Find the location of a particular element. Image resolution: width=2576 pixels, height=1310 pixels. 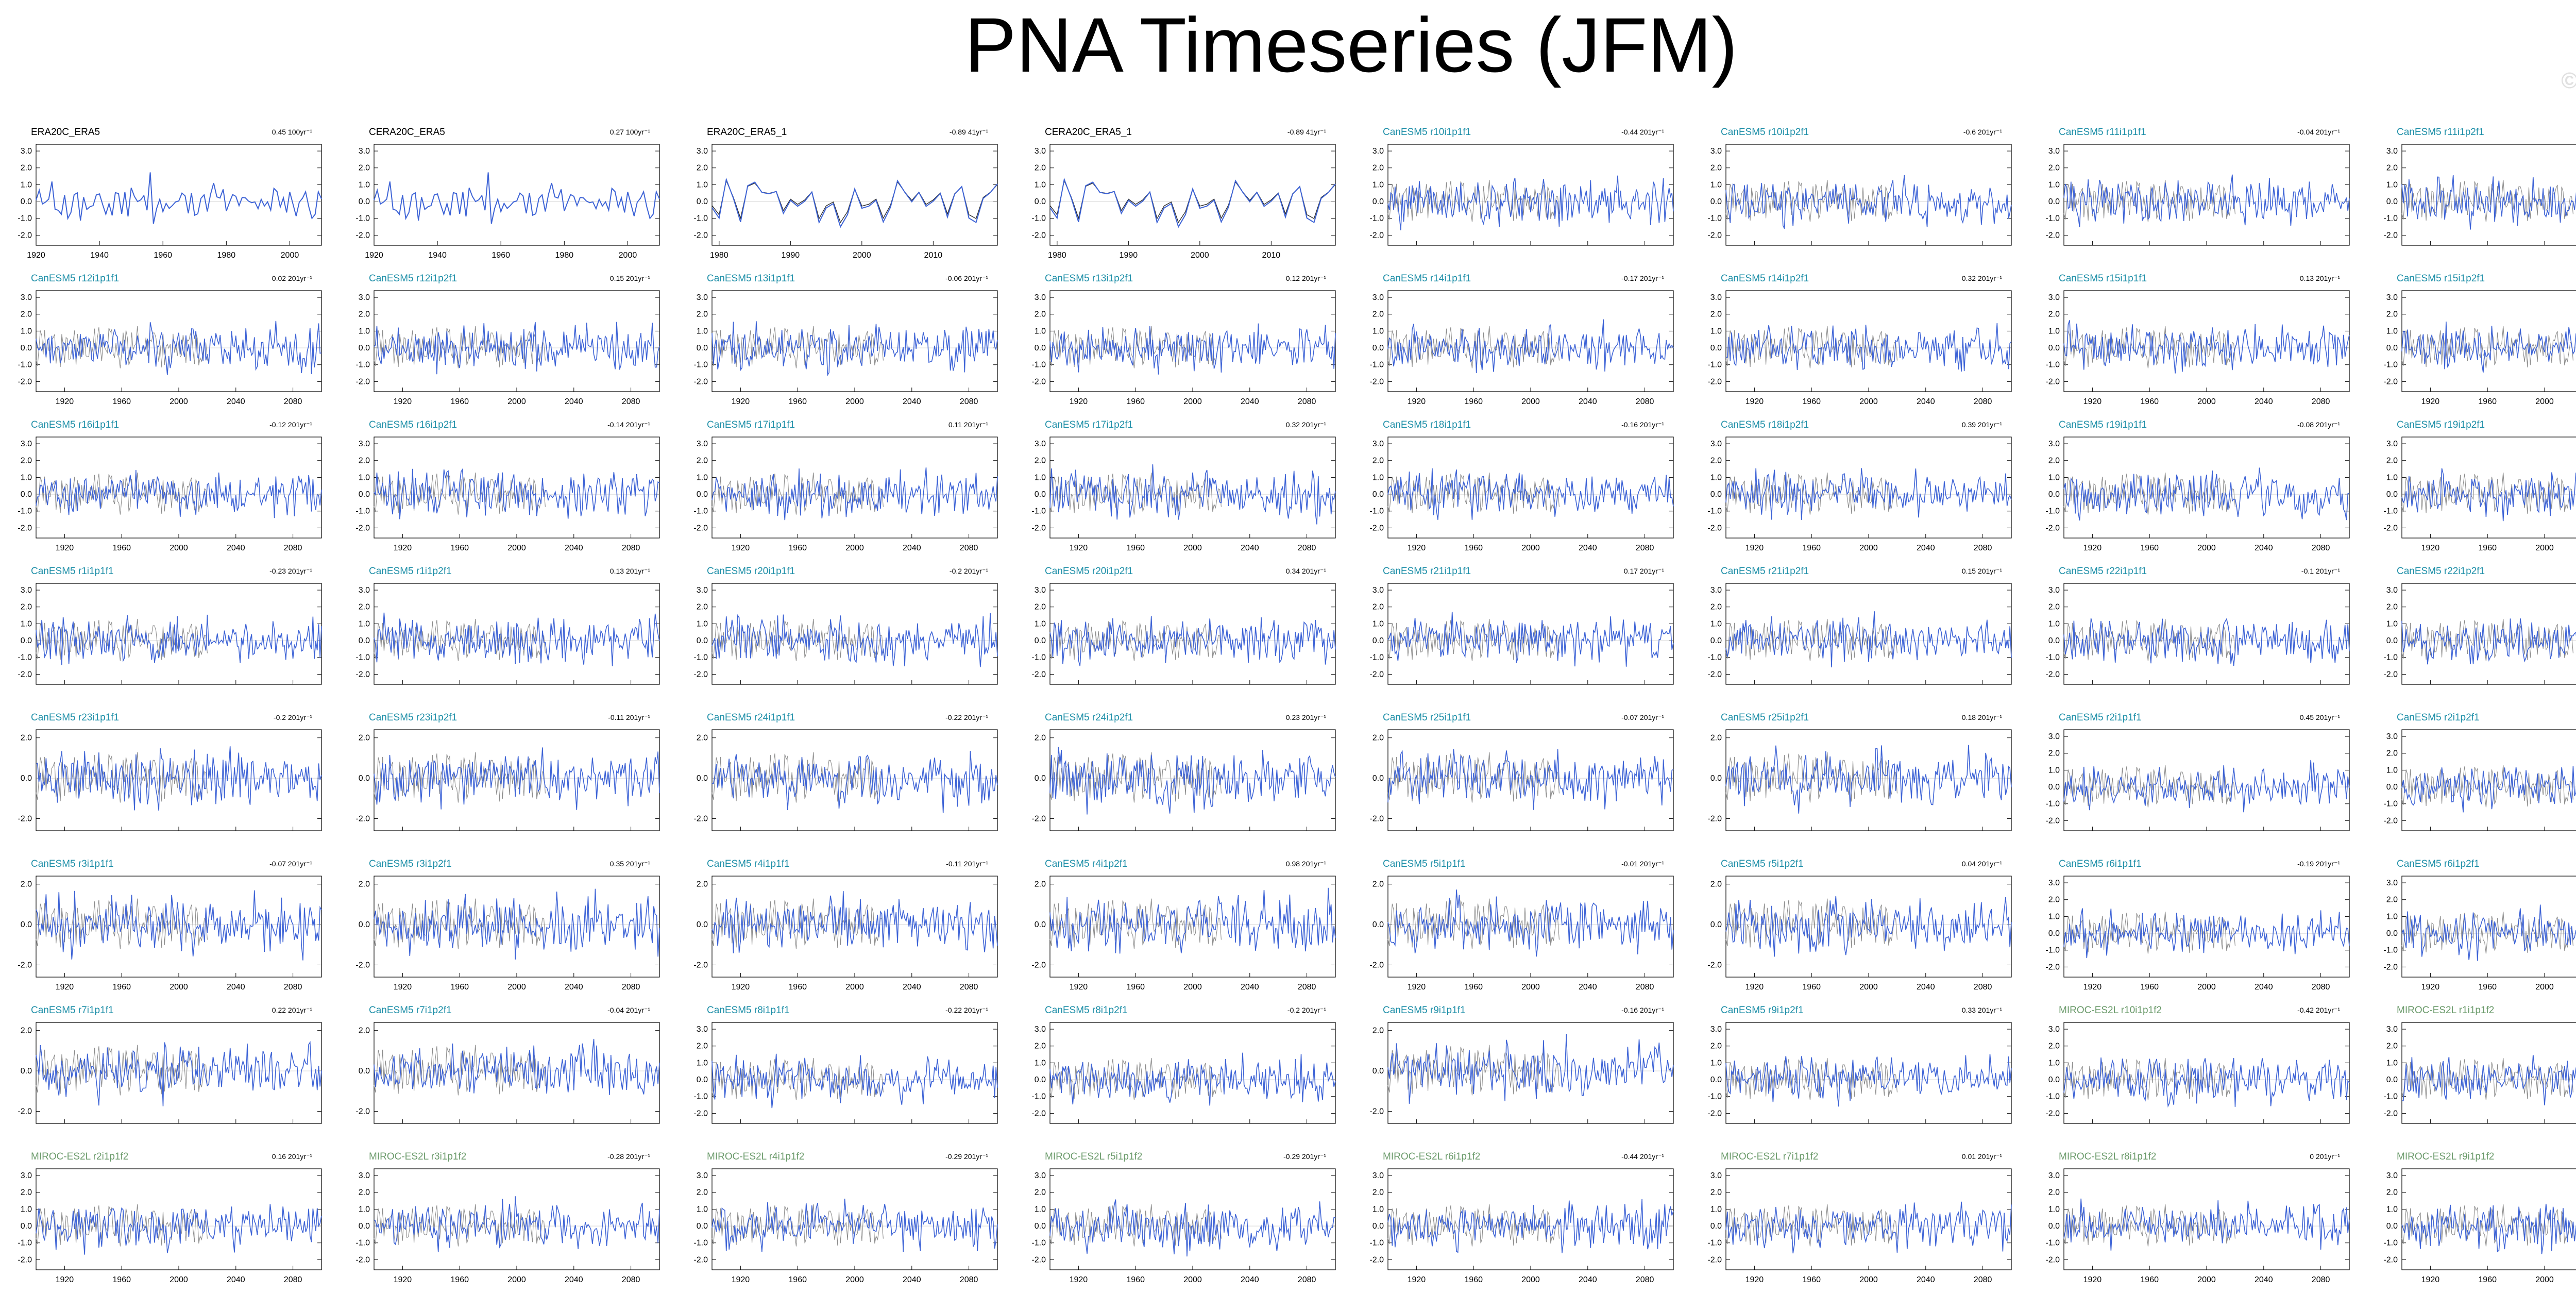

panel-trend-label: -0.44 201yr⁻¹ is located at coordinates (1642, 1157).